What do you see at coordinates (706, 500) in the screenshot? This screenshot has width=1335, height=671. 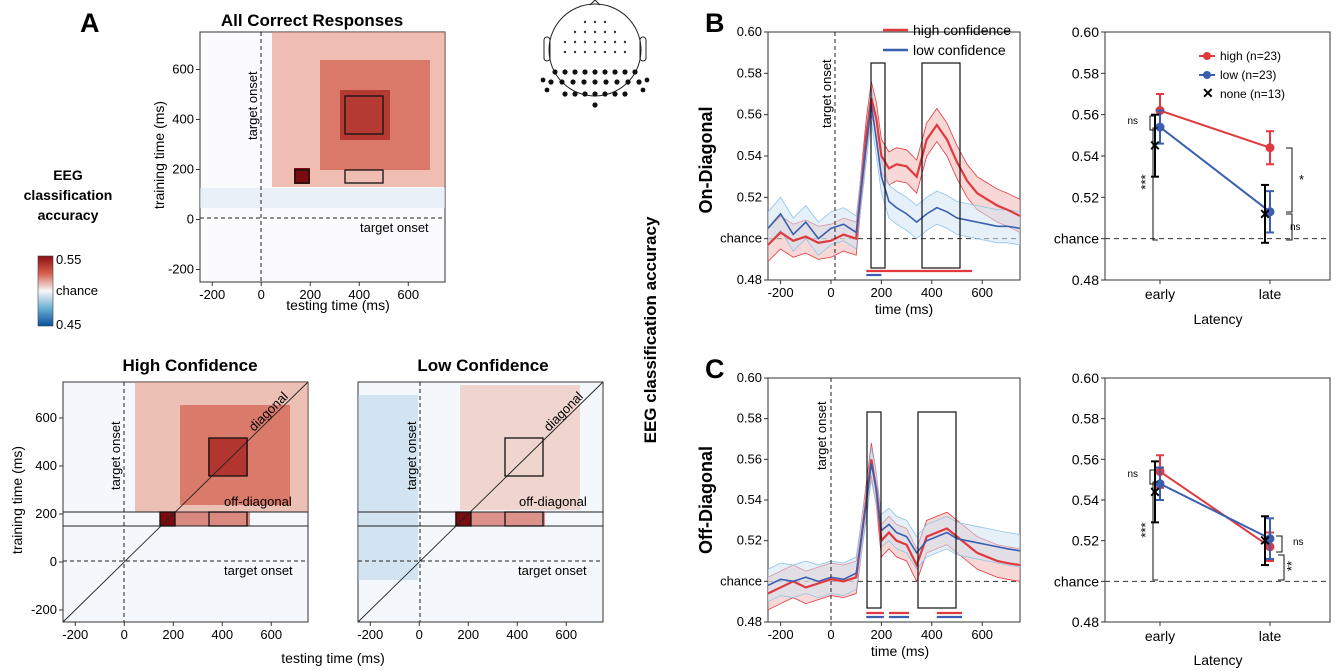 I see `row-label-off-diagonal: Off-Diagonal` at bounding box center [706, 500].